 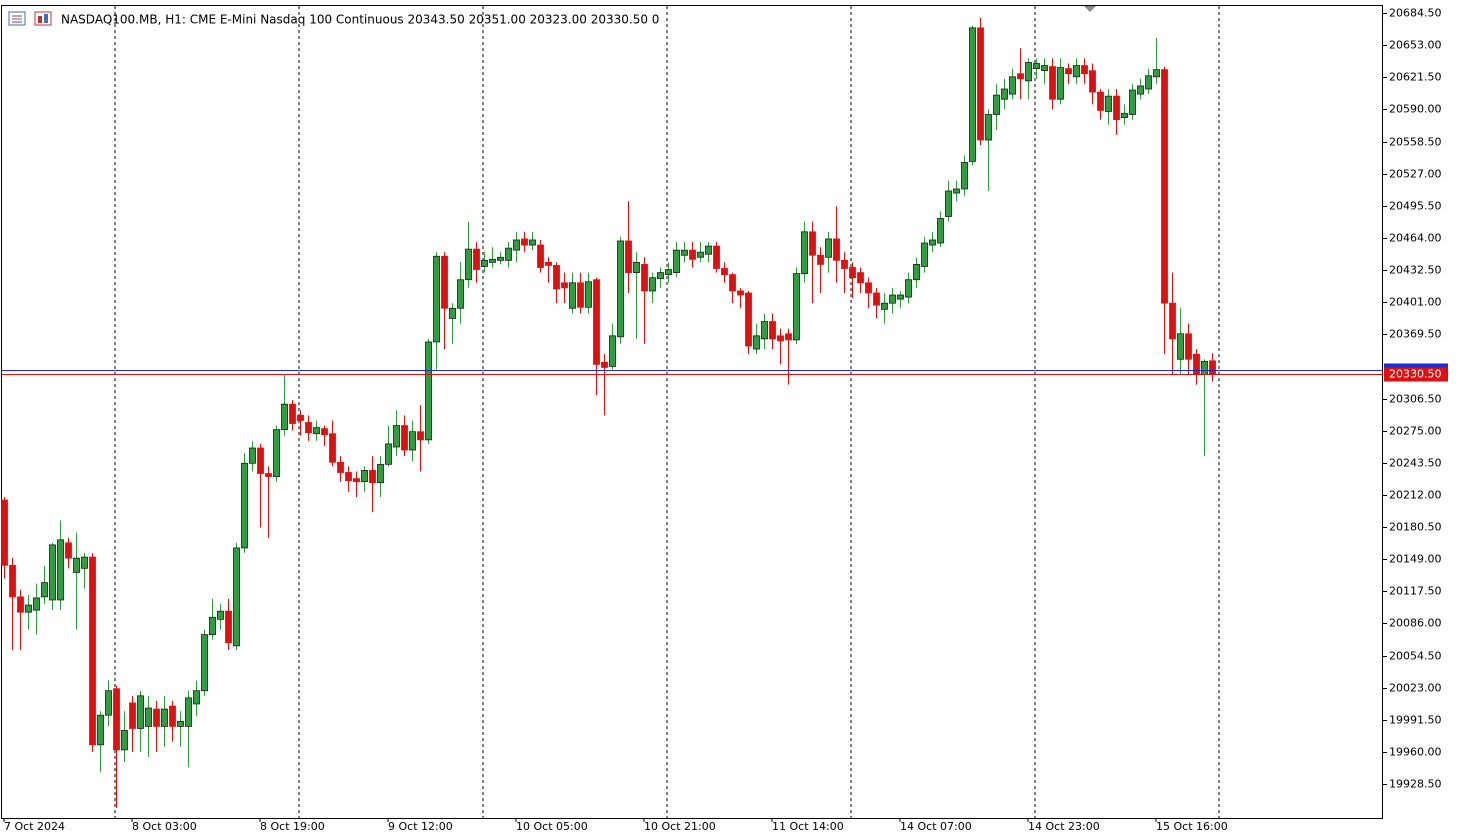 What do you see at coordinates (1415, 784) in the screenshot?
I see `y-tick-label: 19928.50` at bounding box center [1415, 784].